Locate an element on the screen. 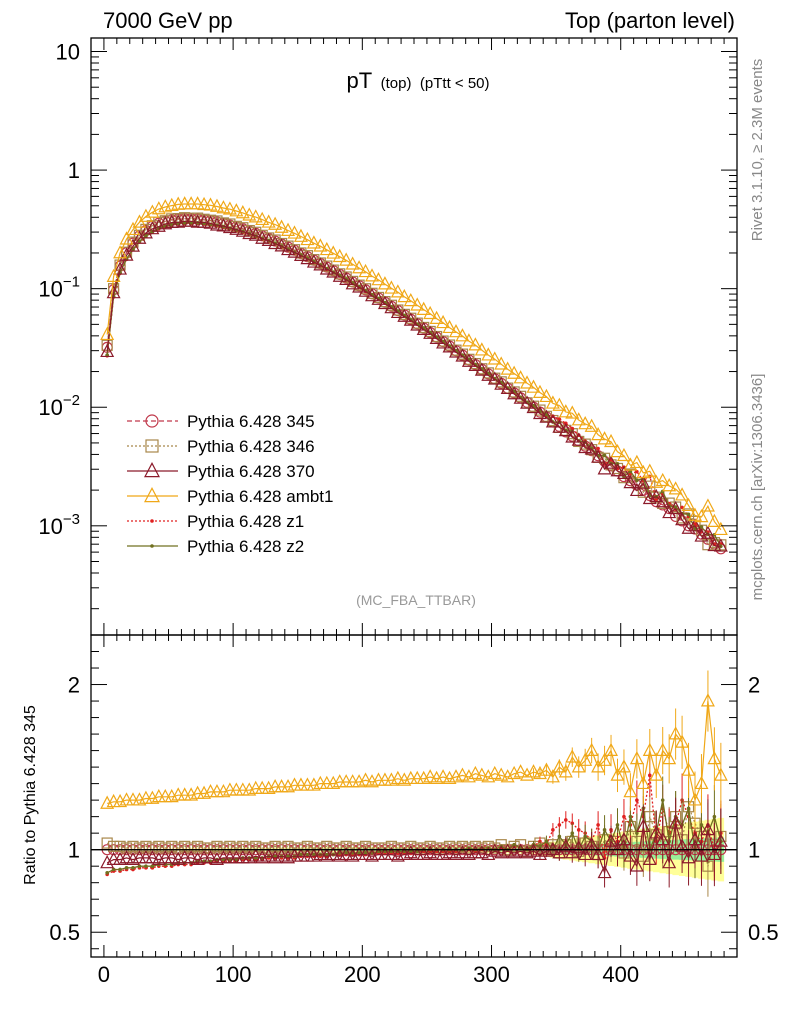  legend-entry: Pythia 6.428 ambt1 is located at coordinates (230, 496).